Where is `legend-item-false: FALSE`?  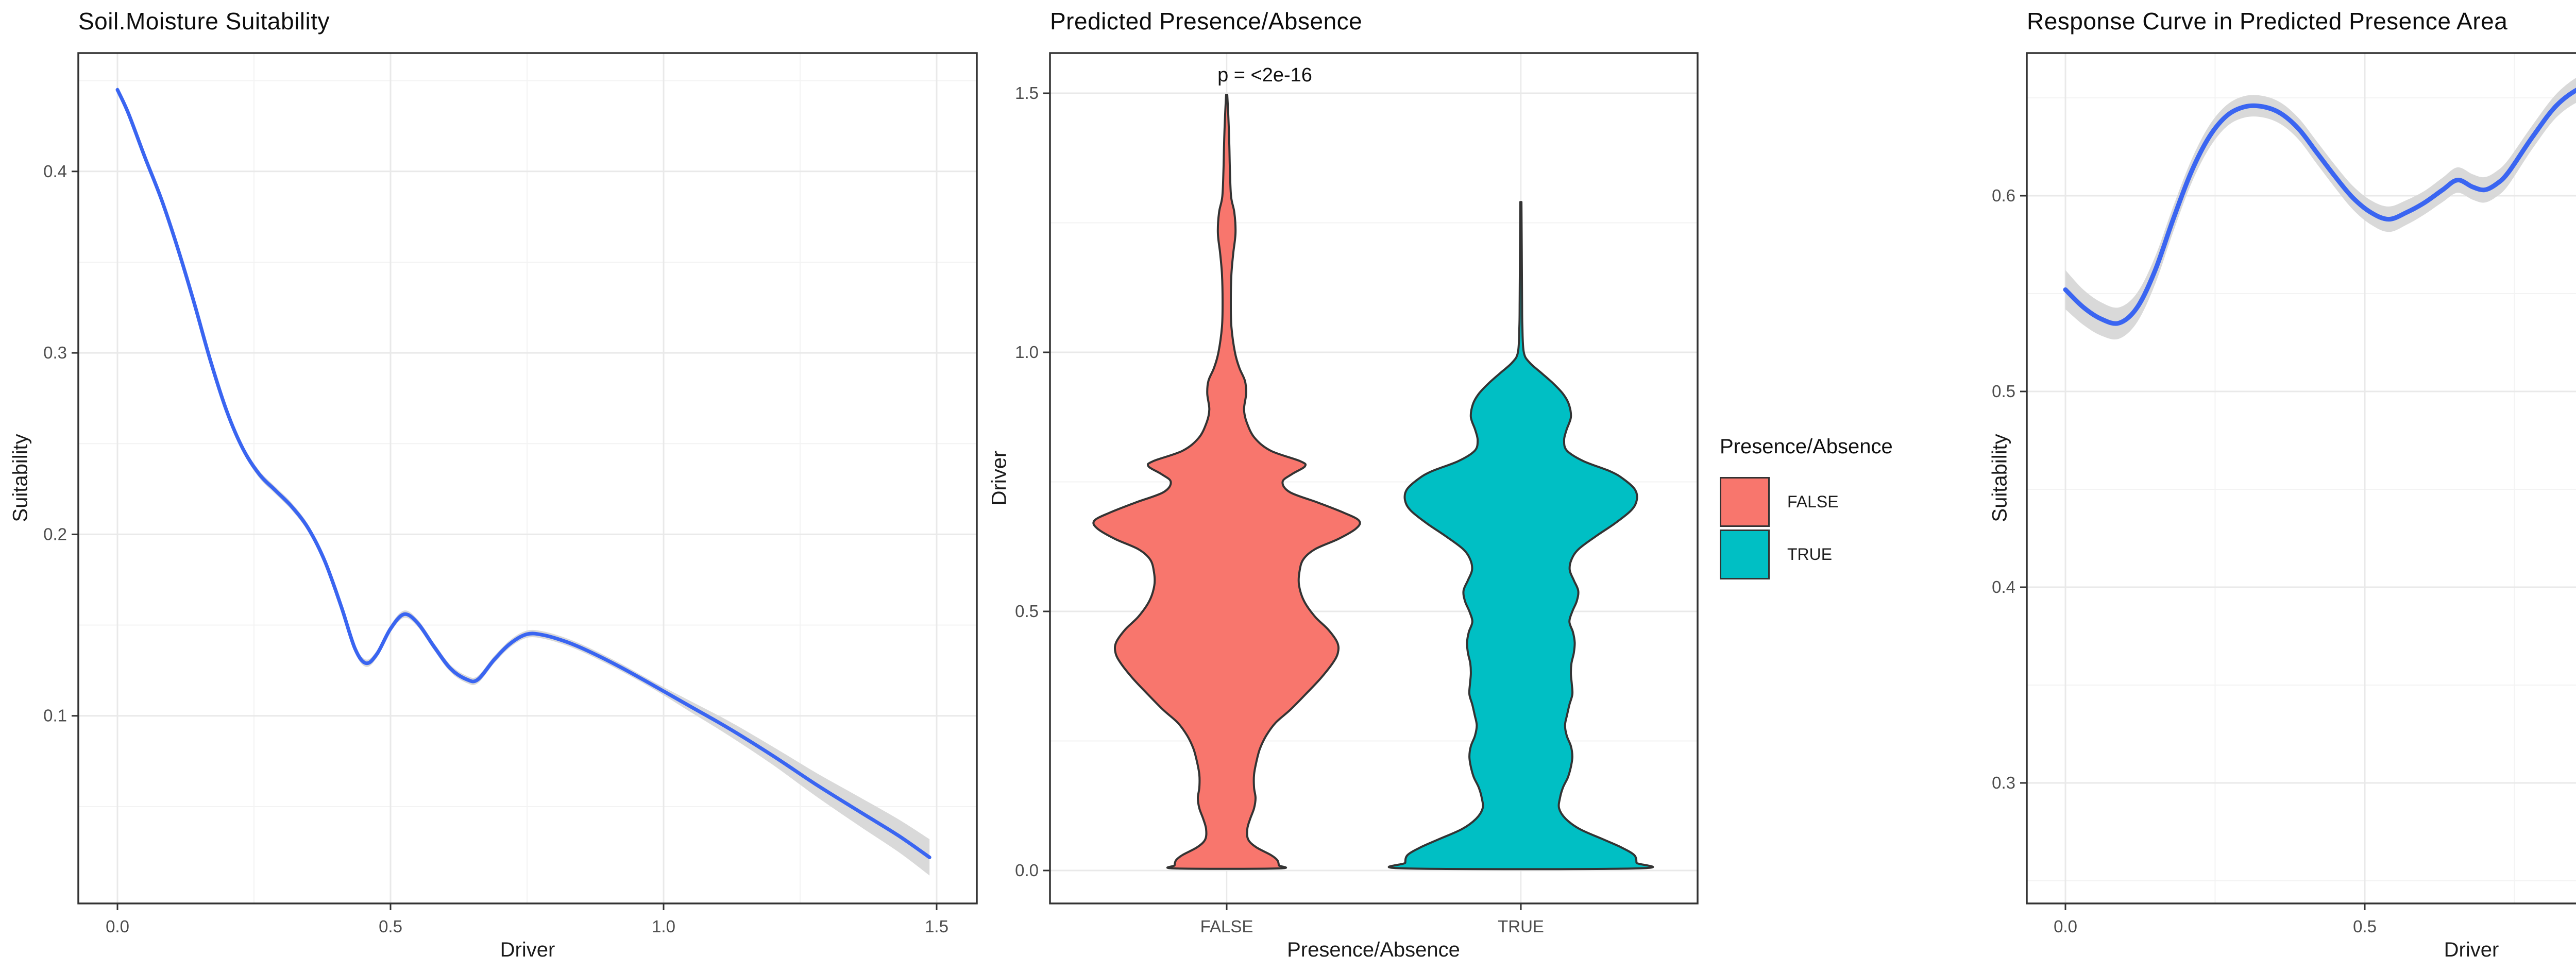
legend-item-false: FALSE is located at coordinates (1843, 502).